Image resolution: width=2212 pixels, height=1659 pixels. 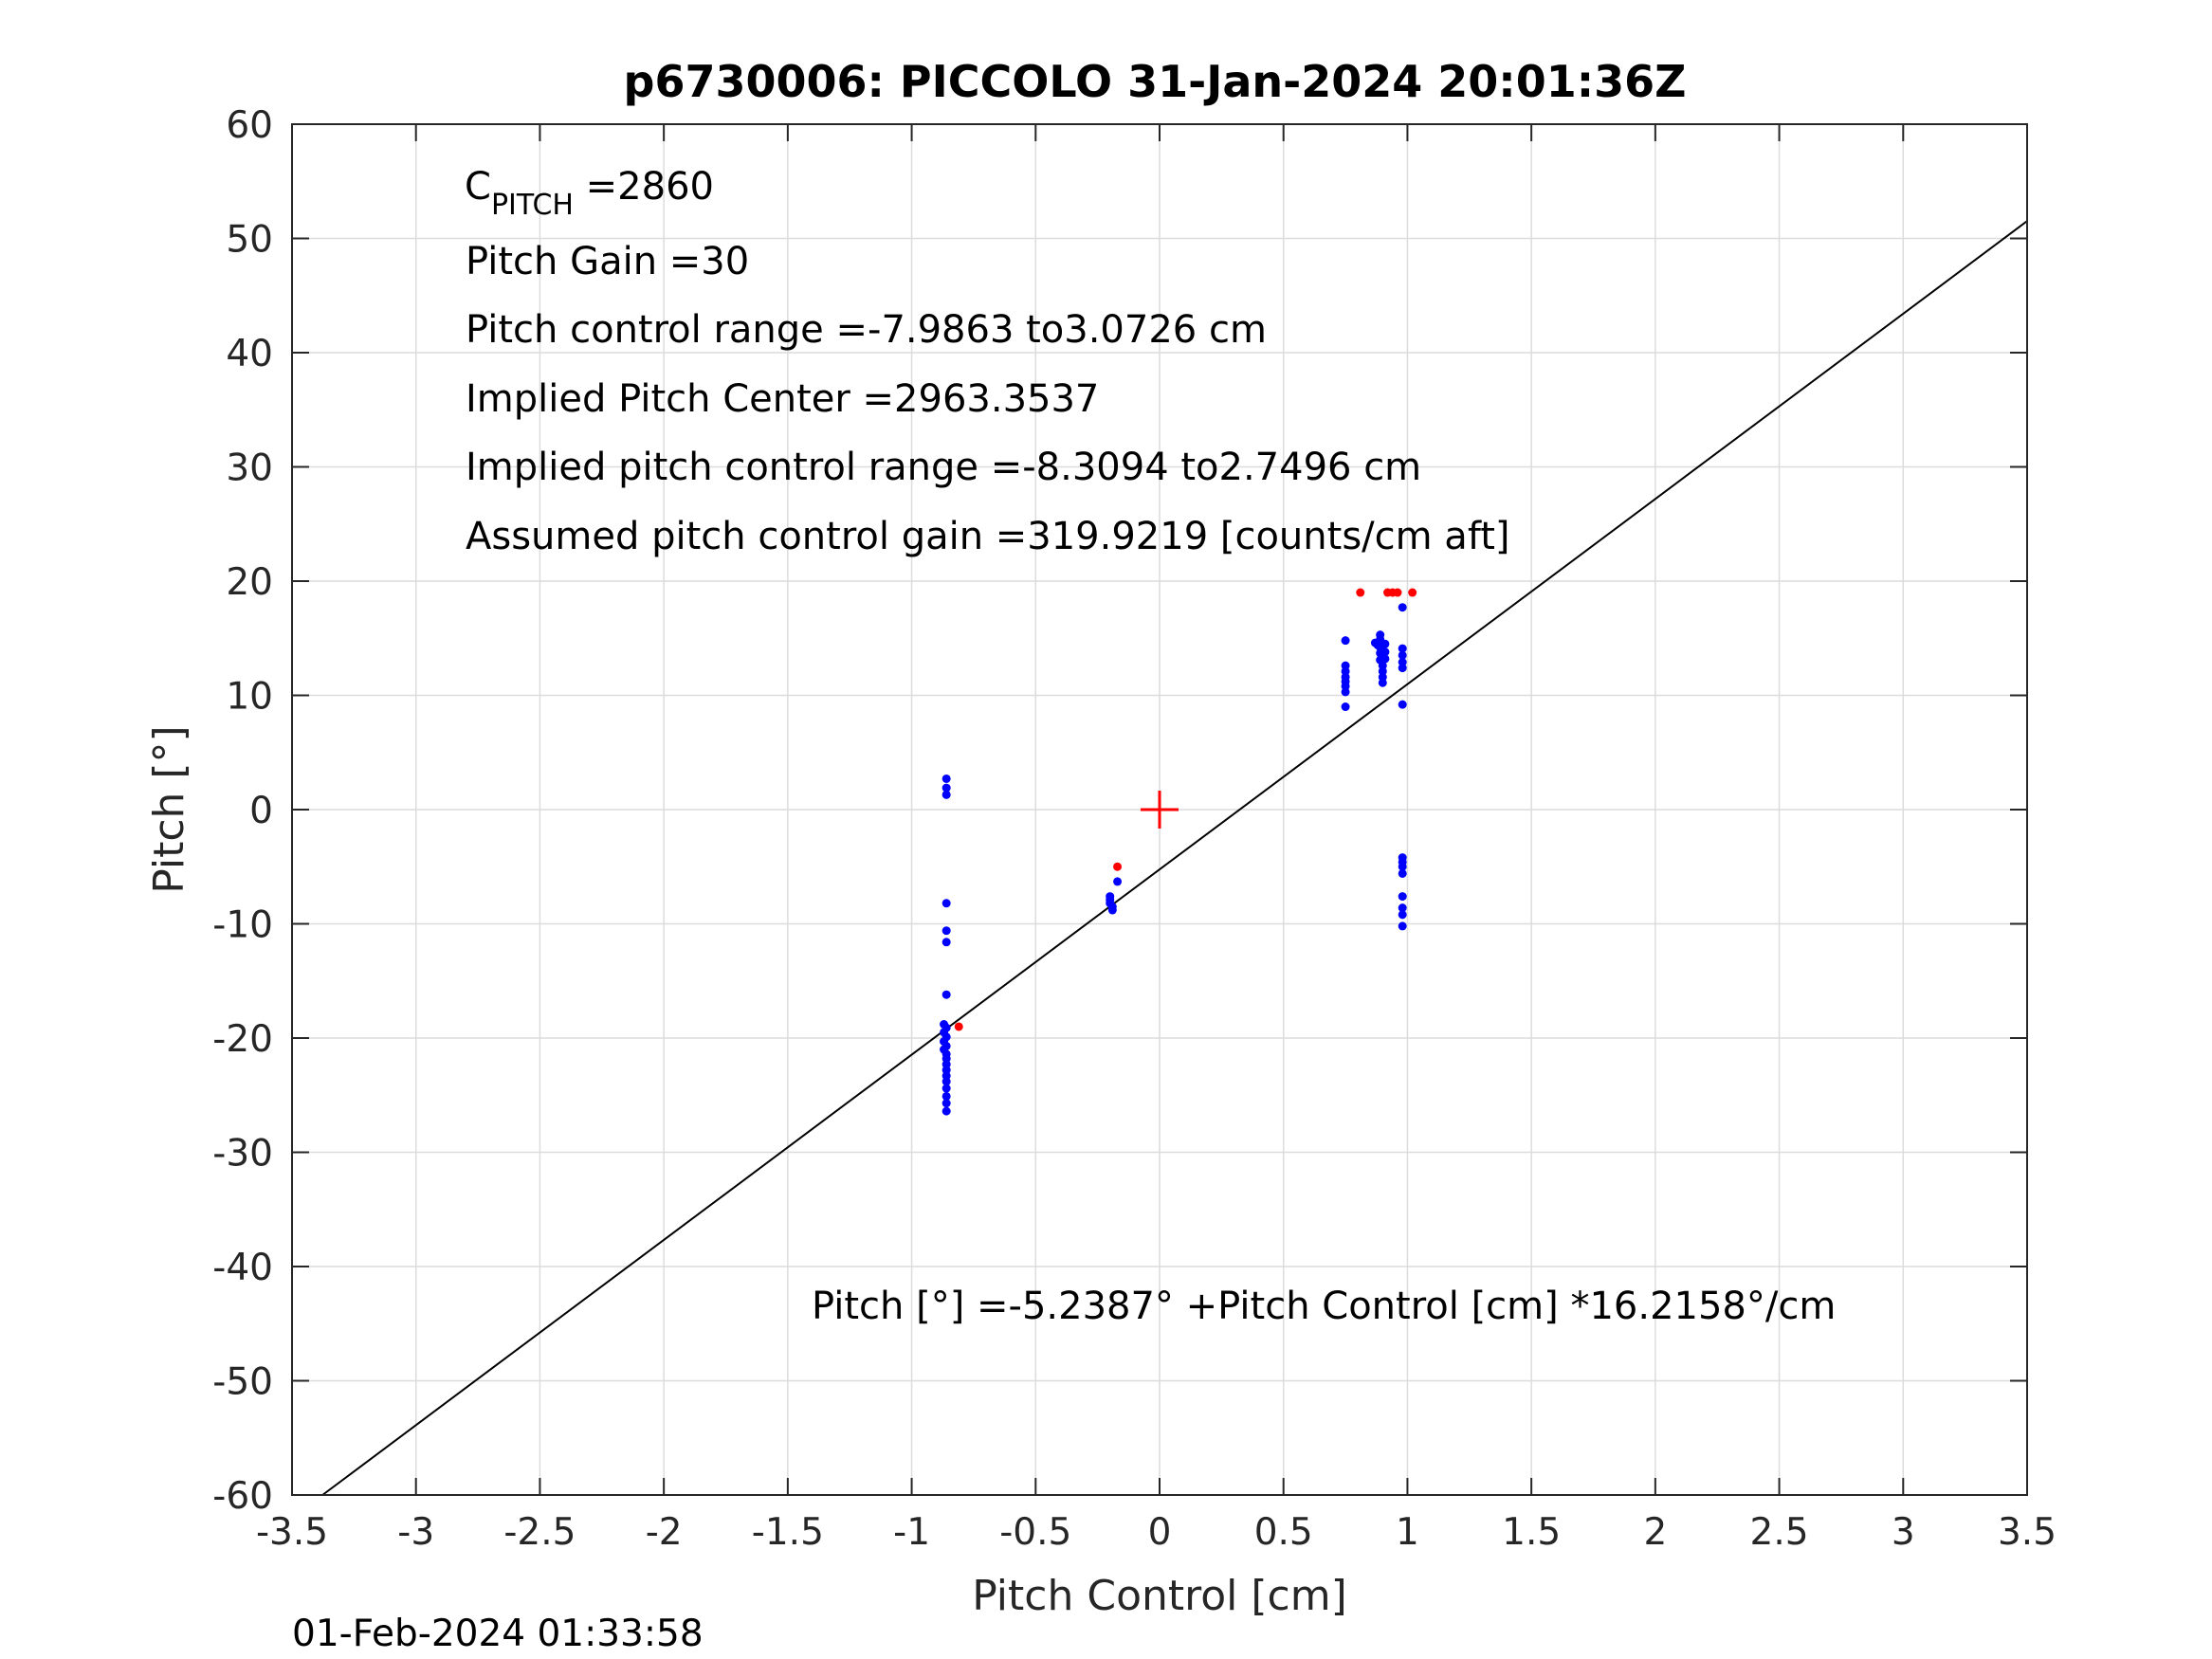 What do you see at coordinates (1035, 1532) in the screenshot?
I see `x-tick-label: -0.5` at bounding box center [1035, 1532].